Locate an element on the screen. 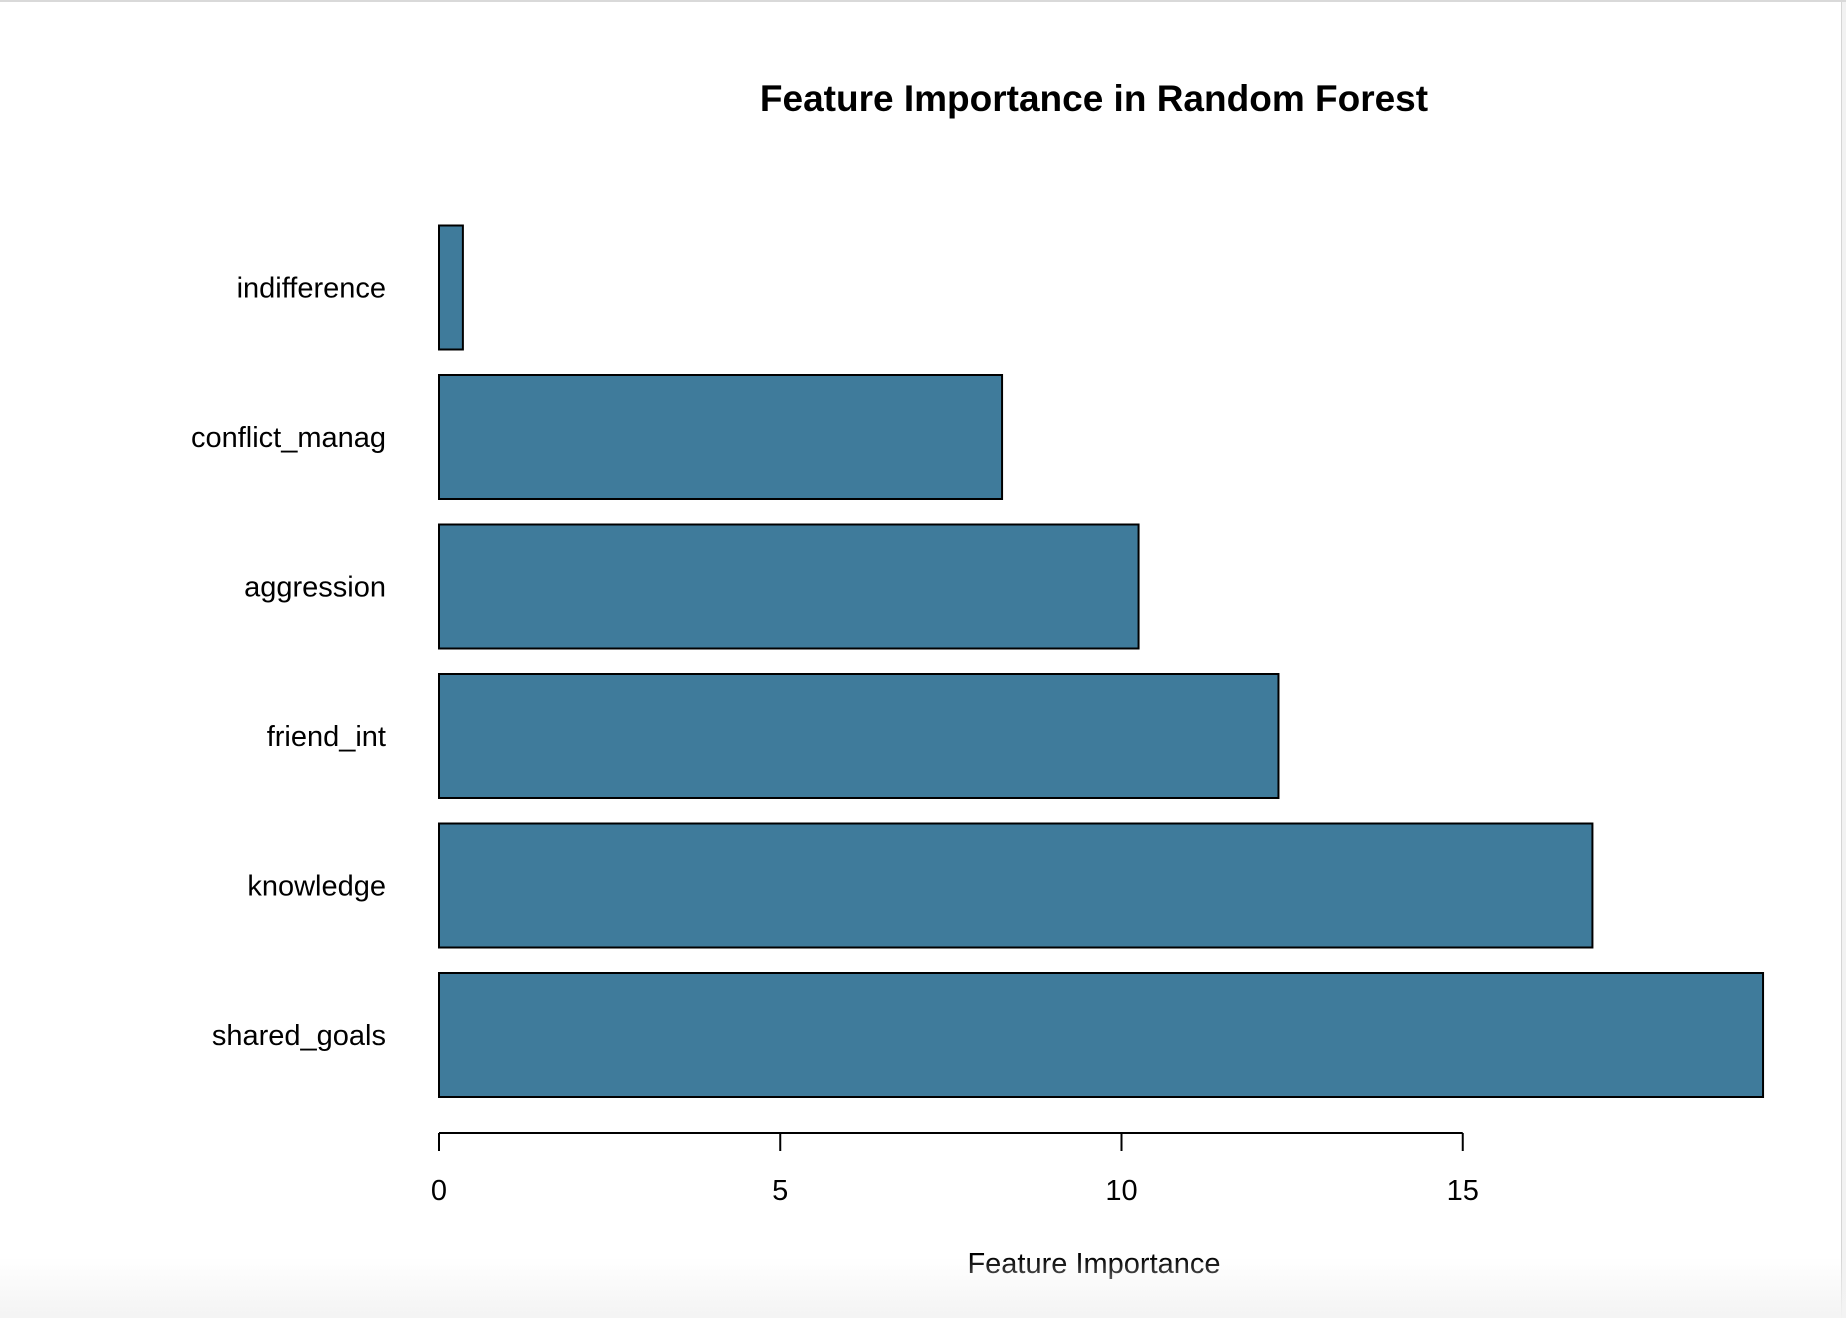 This screenshot has width=1846, height=1318. bar-shared-goals is located at coordinates (1101, 1035).